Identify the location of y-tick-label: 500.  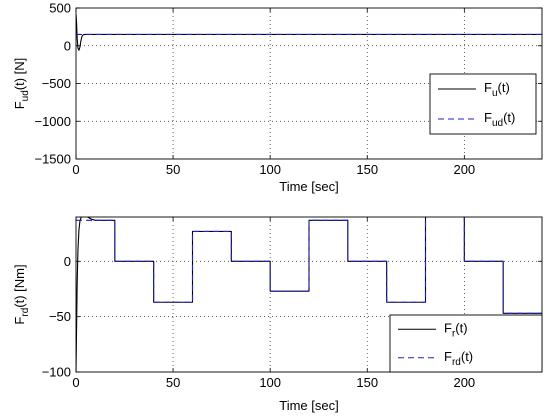
(60, 8).